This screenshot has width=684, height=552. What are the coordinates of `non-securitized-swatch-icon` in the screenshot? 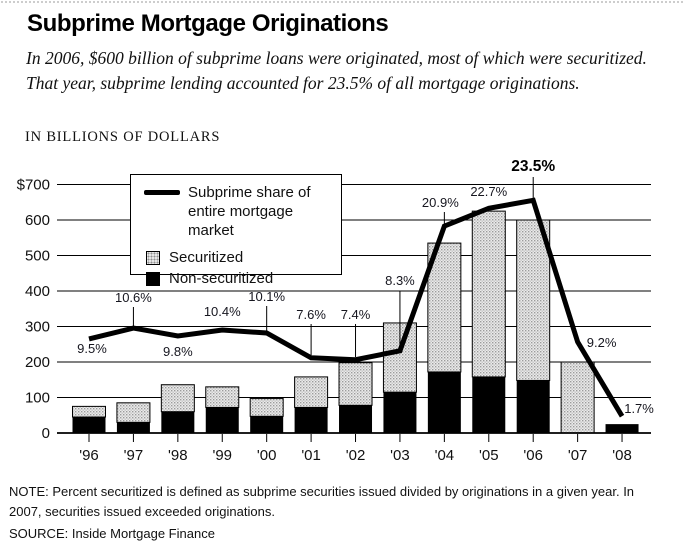 It's located at (153, 279).